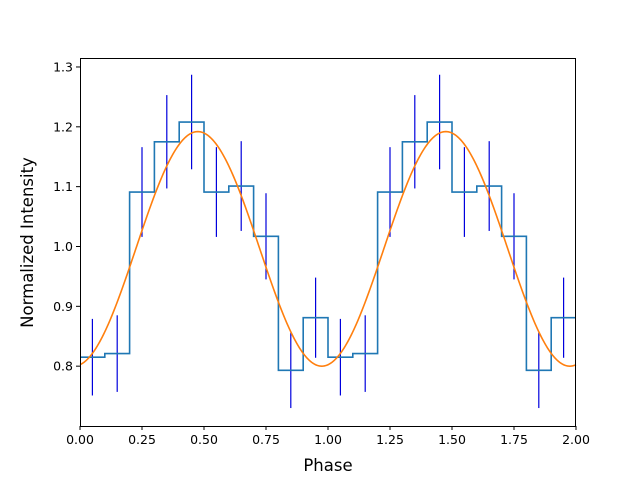 The image size is (640, 480). I want to click on x-tick-label: 1.25, so click(390, 439).